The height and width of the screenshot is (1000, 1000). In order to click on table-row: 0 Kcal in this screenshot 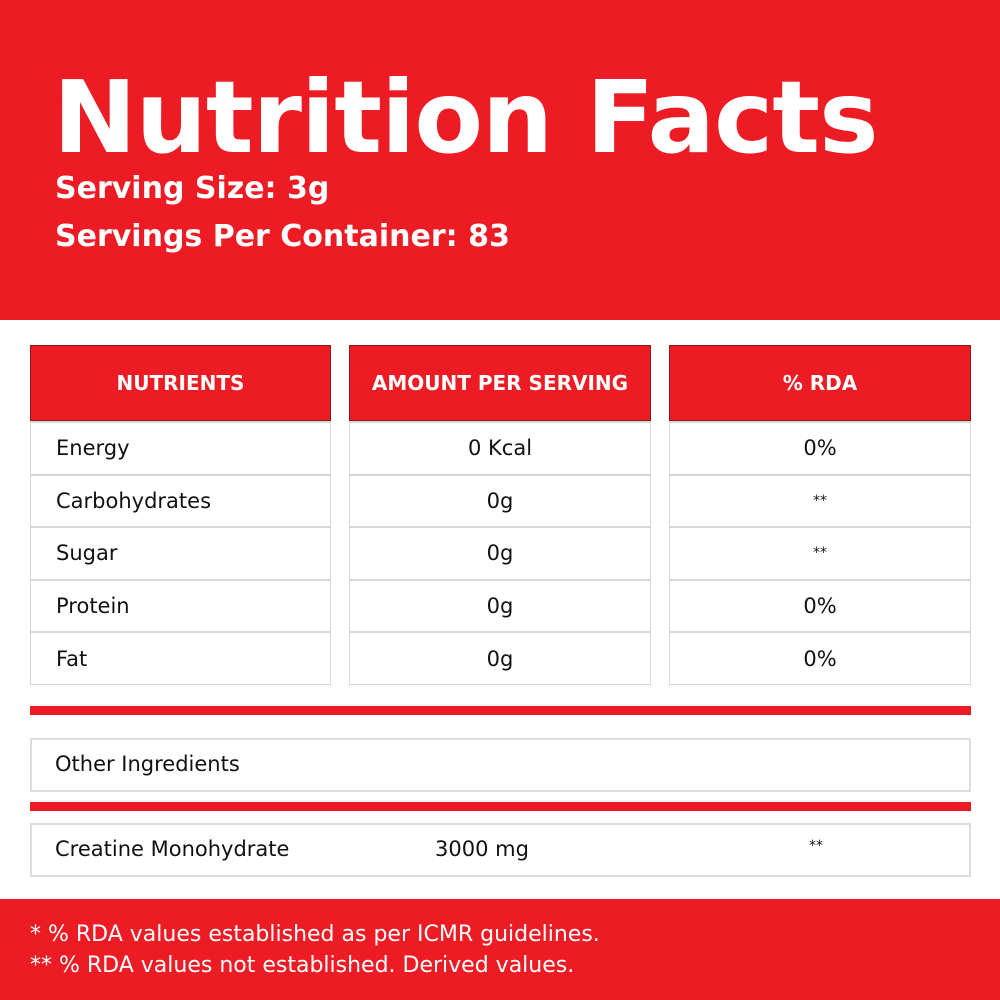, I will do `click(500, 447)`.